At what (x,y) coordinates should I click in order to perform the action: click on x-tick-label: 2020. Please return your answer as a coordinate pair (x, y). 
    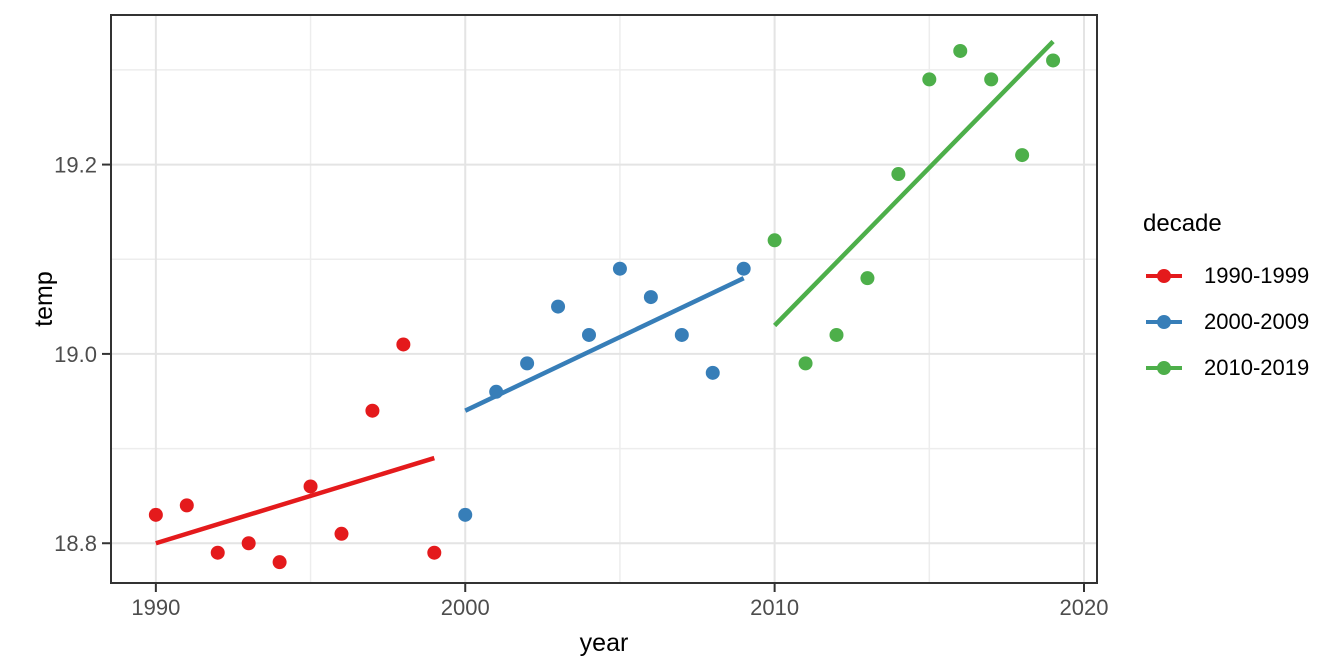
    Looking at the image, I should click on (1084, 607).